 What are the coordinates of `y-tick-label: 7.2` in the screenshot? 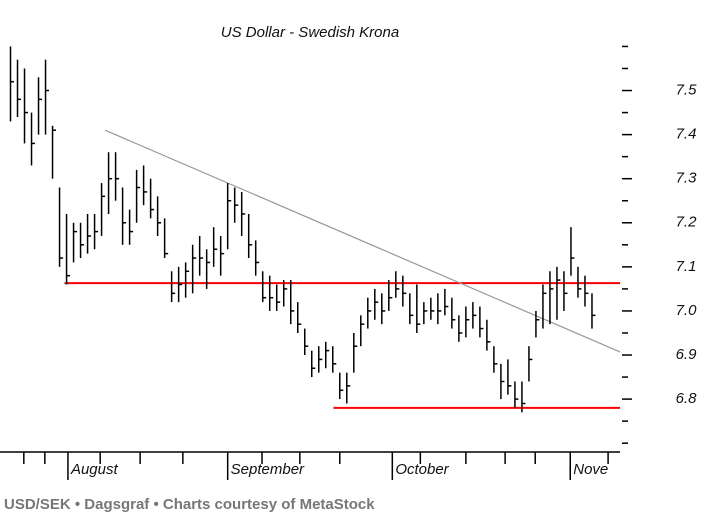 It's located at (687, 222).